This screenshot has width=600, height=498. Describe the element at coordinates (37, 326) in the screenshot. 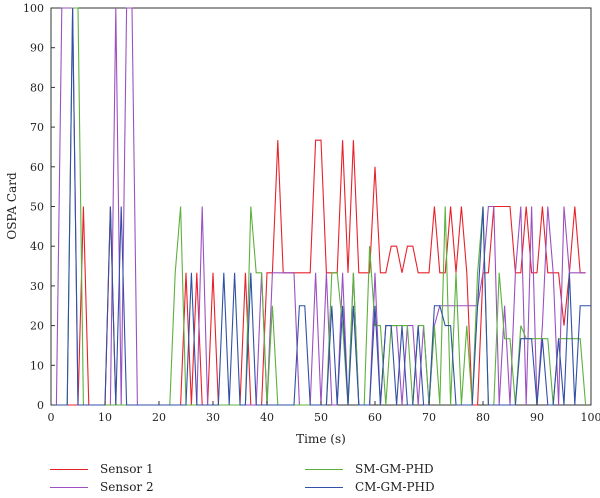

I see `y-tick-label: 20` at that location.